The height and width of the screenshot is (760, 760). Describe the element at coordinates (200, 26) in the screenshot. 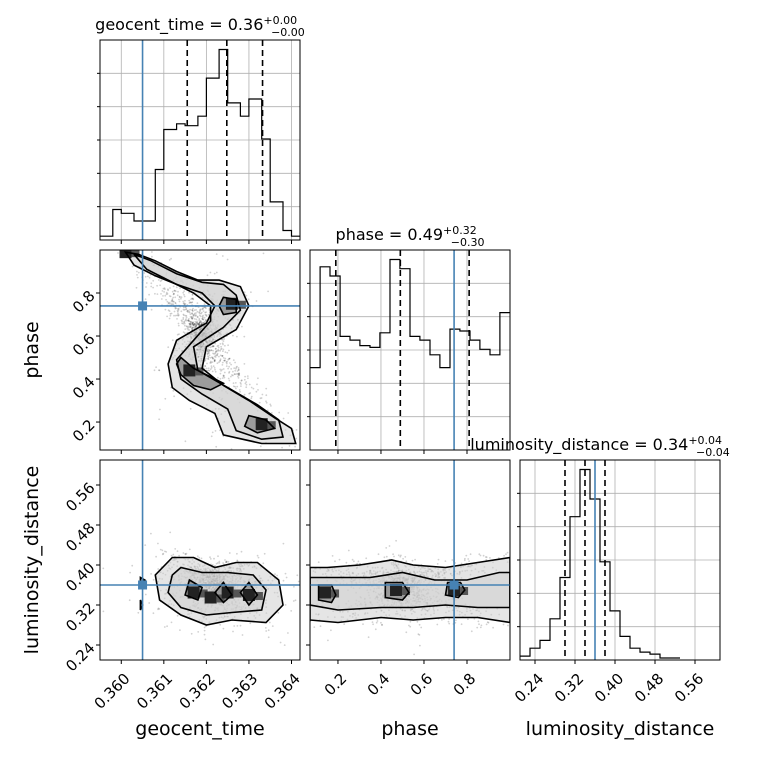

I see `panel-title-geocent_time: geocent_time = 0.36+0.00 −0.00` at that location.